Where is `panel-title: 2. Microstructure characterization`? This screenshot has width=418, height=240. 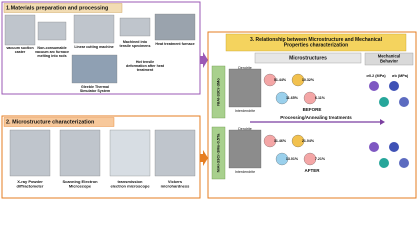 panel-title: 2. Microstructure characterization is located at coordinates (50, 122).